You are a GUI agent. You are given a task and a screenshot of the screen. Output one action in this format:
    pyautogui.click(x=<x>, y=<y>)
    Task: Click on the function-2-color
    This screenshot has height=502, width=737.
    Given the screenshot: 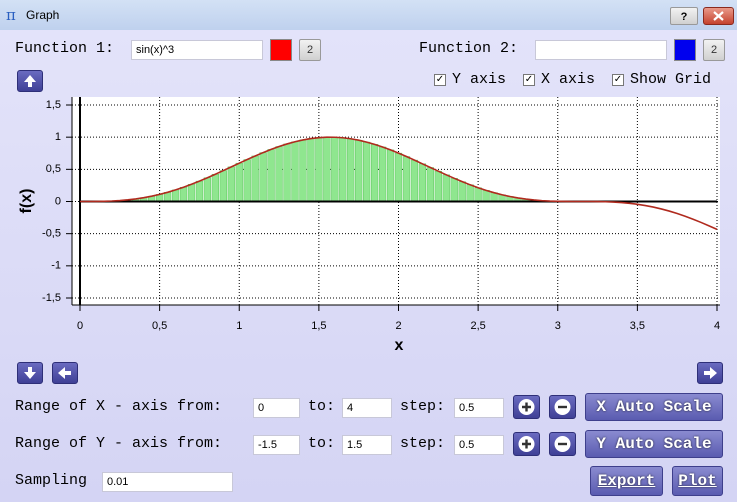 What is the action you would take?
    pyautogui.click(x=685, y=50)
    